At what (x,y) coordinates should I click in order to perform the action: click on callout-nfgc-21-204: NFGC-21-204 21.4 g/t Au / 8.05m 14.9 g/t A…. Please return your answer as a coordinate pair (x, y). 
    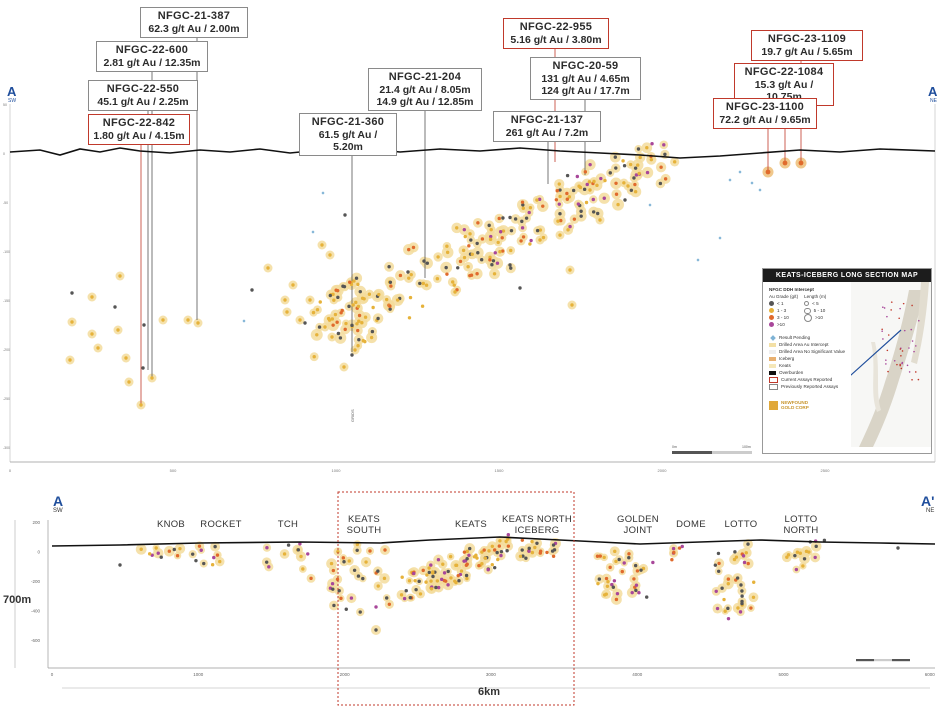
    Looking at the image, I should click on (425, 89).